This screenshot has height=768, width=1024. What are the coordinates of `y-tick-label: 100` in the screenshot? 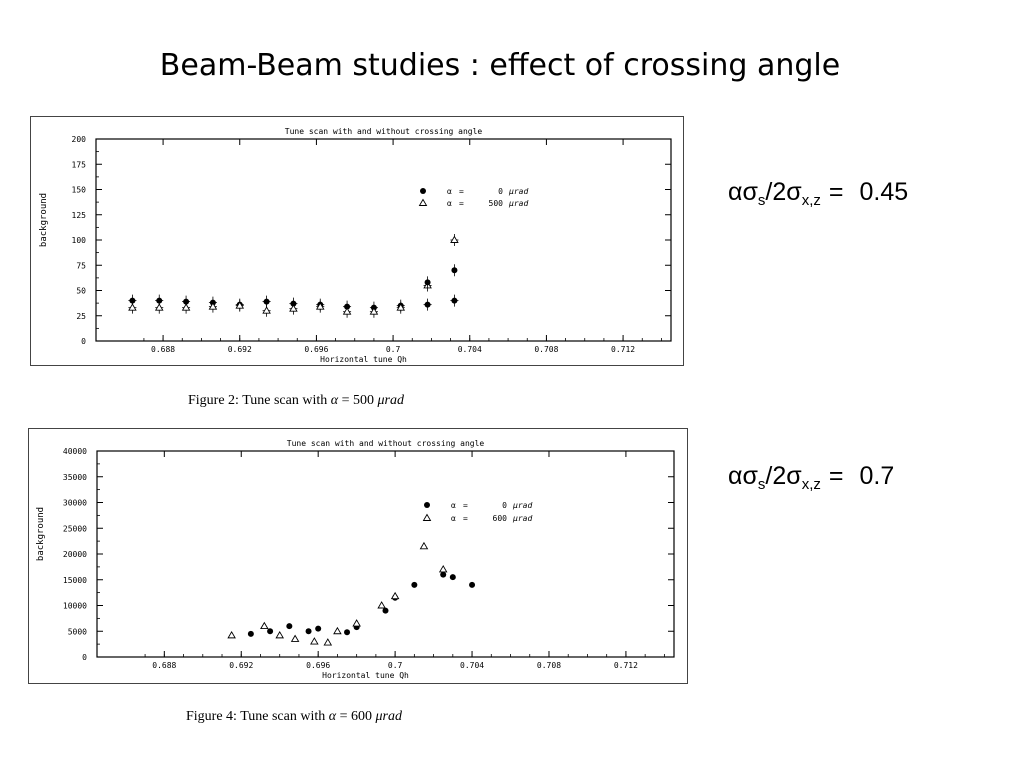 It's located at (79, 240).